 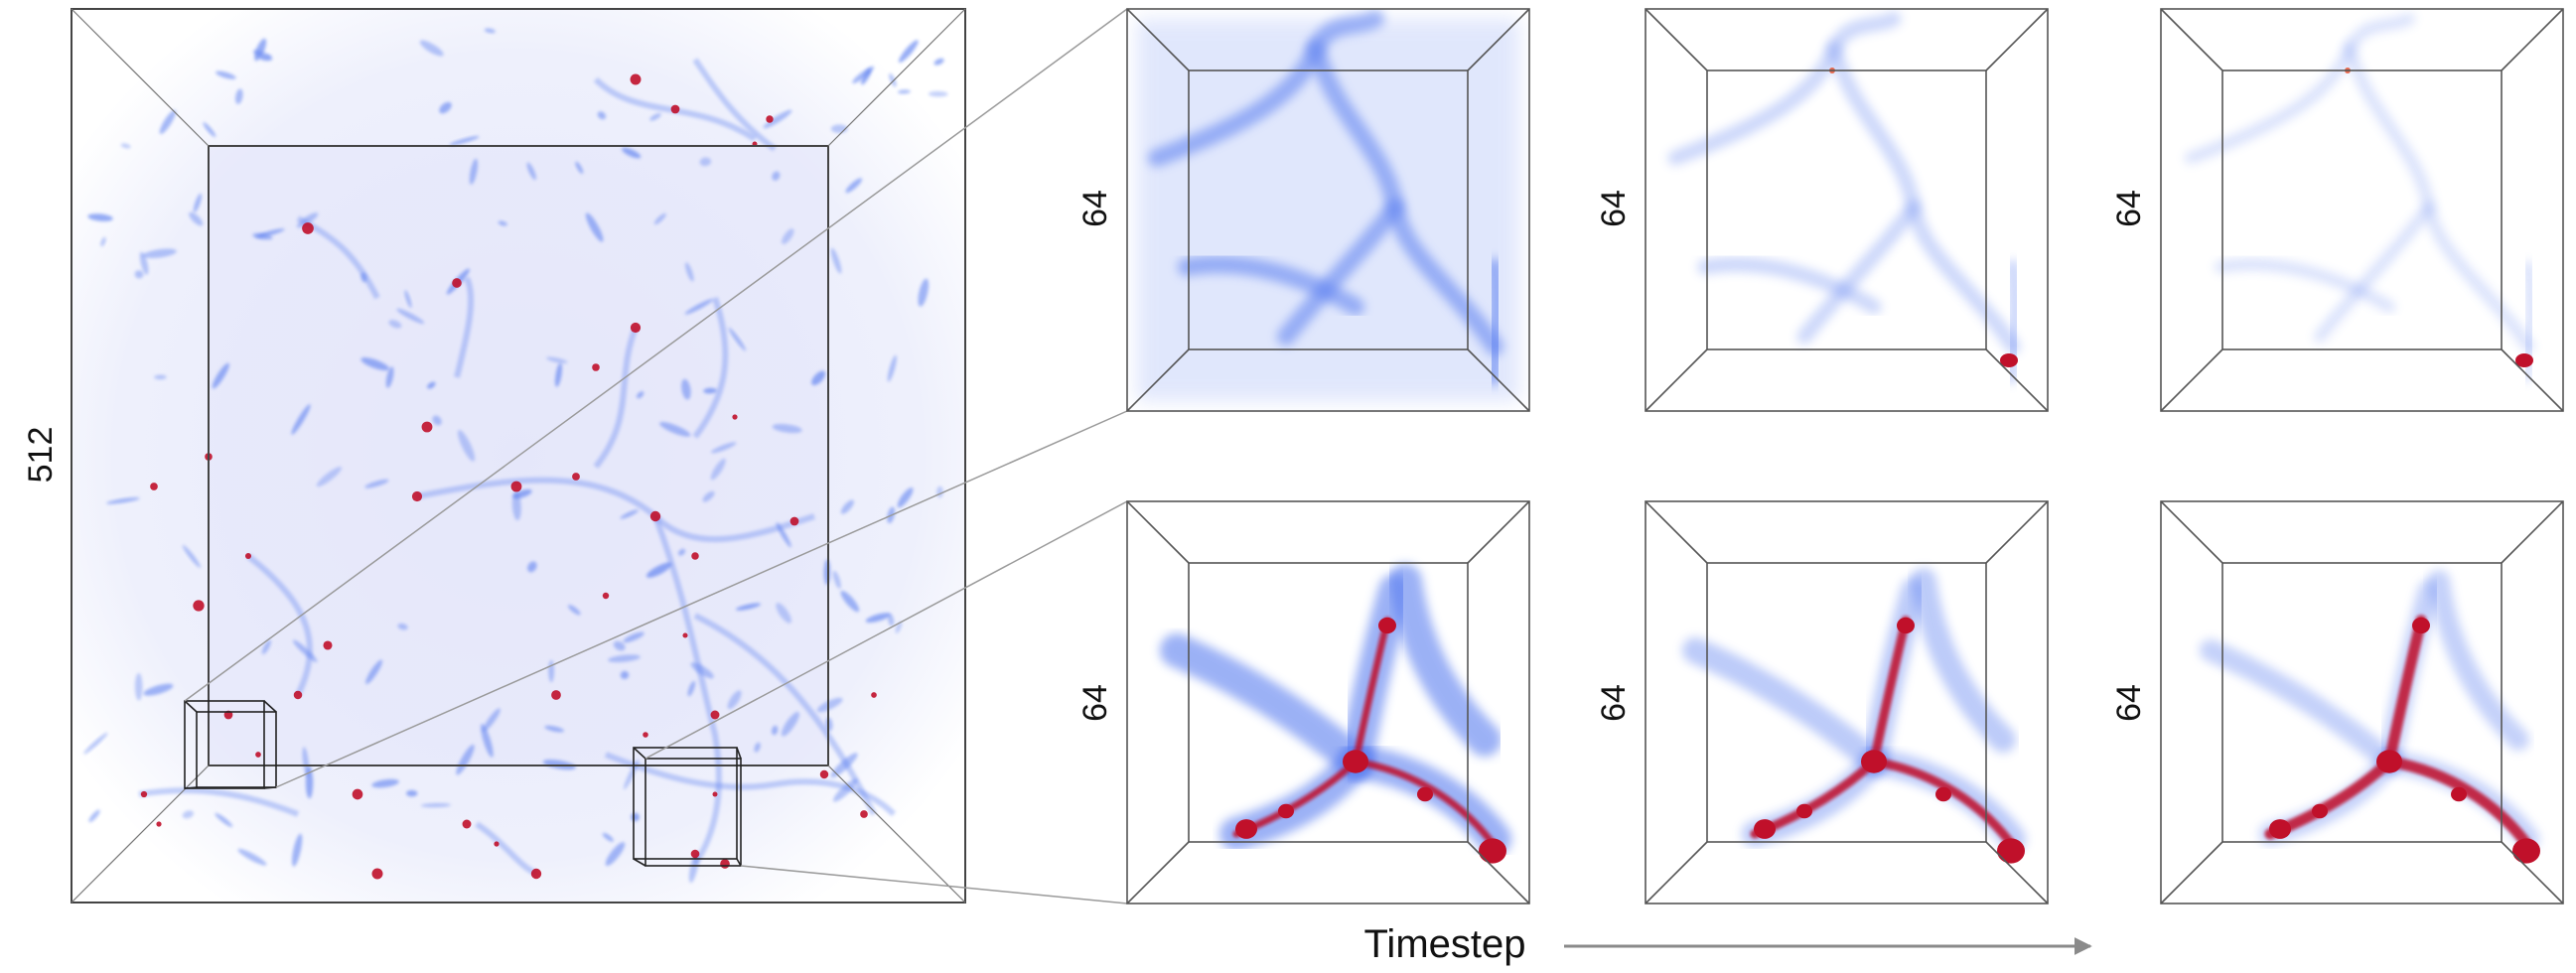 I want to click on zoom-panel-r1c1, so click(x=1328, y=210).